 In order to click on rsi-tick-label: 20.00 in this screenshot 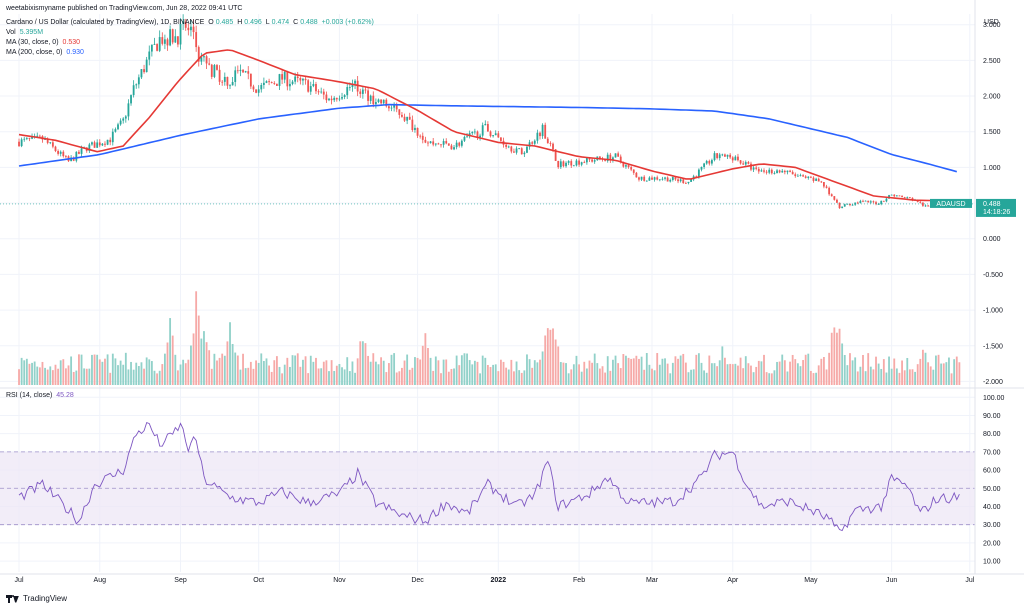, I will do `click(992, 543)`.